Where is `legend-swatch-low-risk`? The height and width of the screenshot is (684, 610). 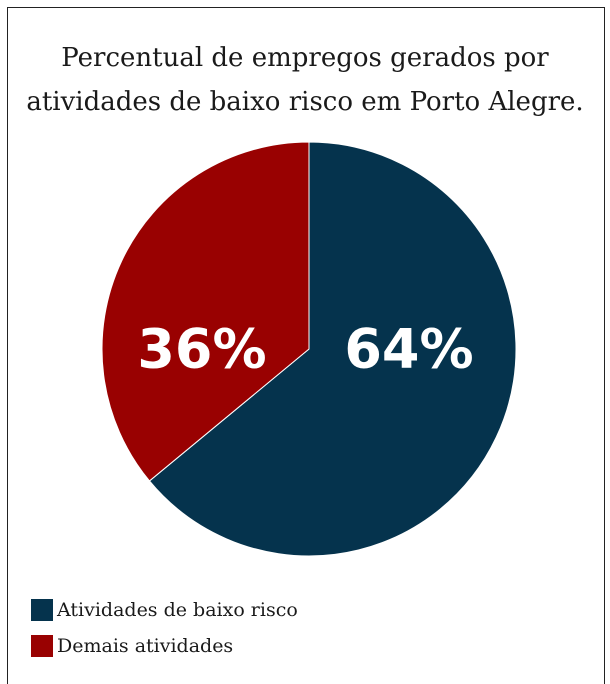
legend-swatch-low-risk is located at coordinates (42, 610).